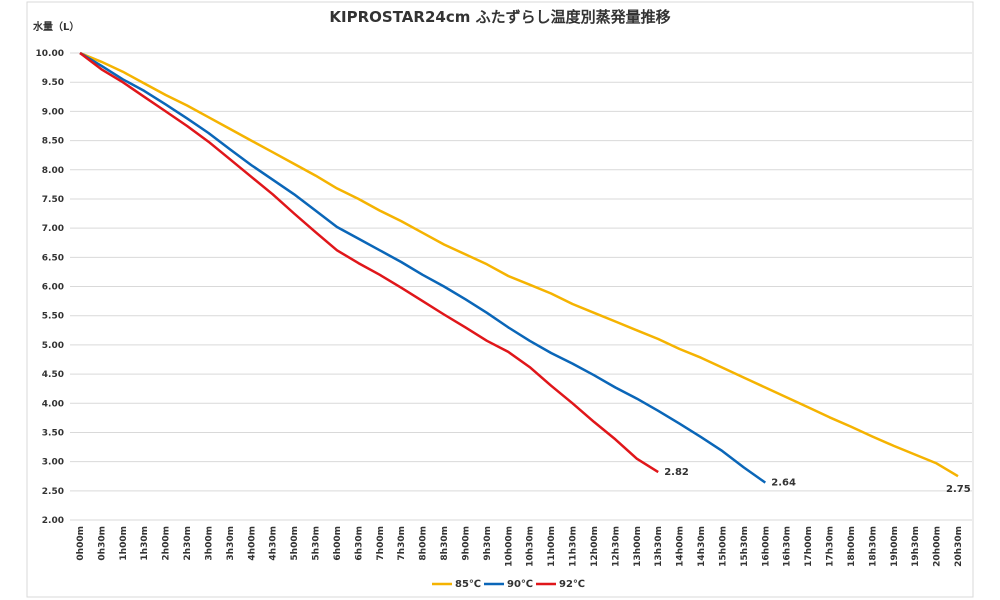 The width and height of the screenshot is (1000, 600). I want to click on x-tick-label: 10h00m, so click(509, 546).